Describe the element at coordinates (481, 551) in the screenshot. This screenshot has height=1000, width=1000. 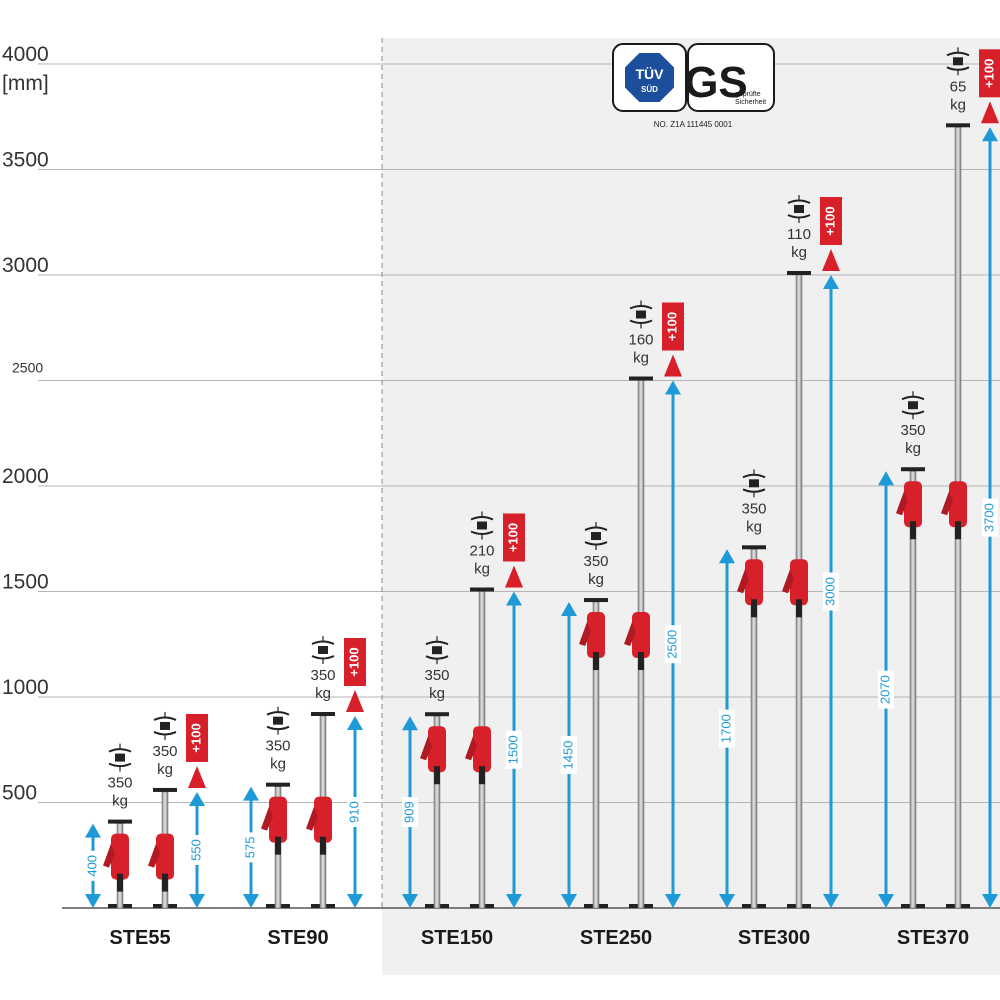
I see `load-capacity-max: 210` at that location.